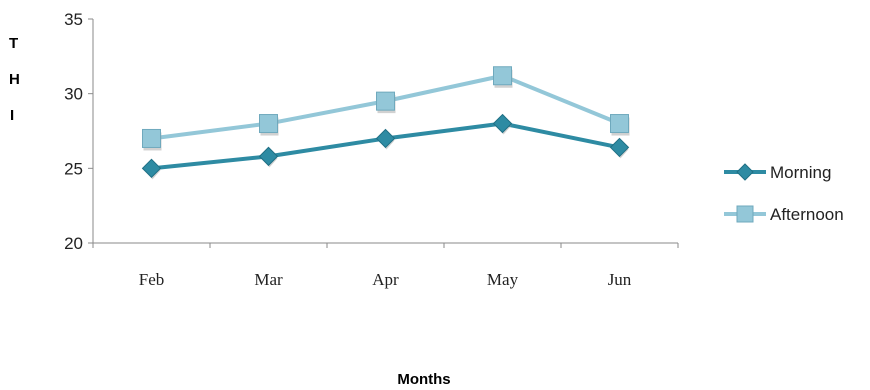  I want to click on y-axis-label-fragment-1: T, so click(13, 43).